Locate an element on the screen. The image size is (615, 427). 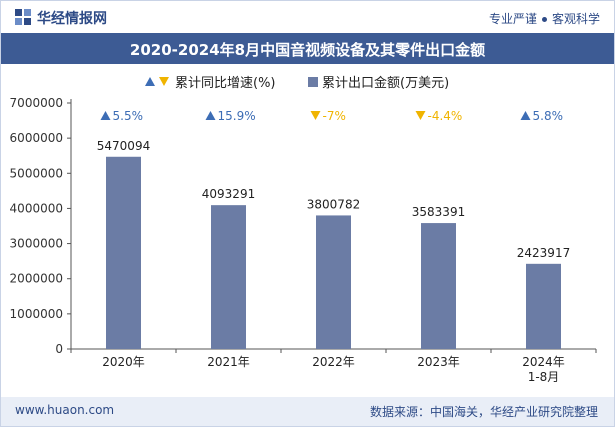
y-tick-label: 3000000 is located at coordinates (36, 244).